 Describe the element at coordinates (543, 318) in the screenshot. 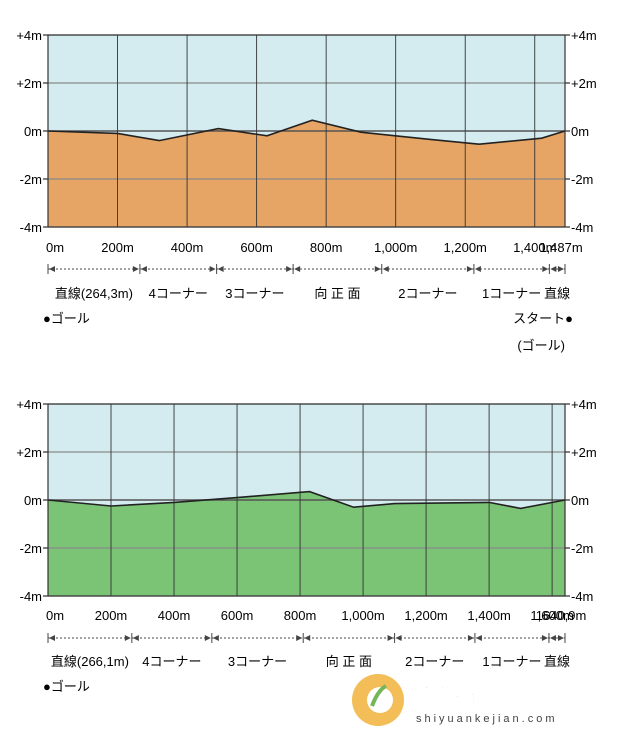

I see `start-label: スタート●` at that location.